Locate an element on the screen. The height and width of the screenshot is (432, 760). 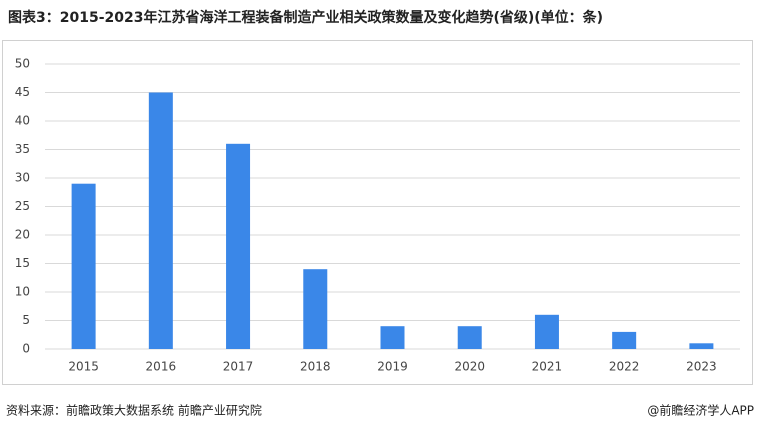
y-tick-label: 10 is located at coordinates (22, 292).